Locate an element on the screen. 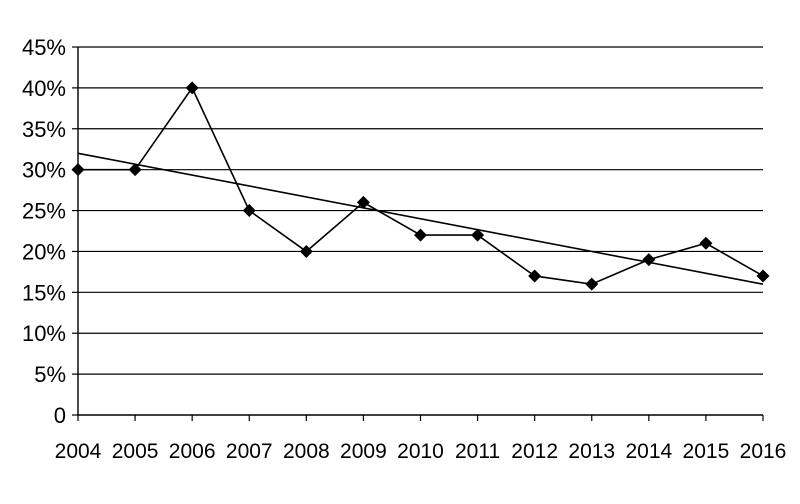 This screenshot has width=800, height=504. data-point-2011 is located at coordinates (478, 235).